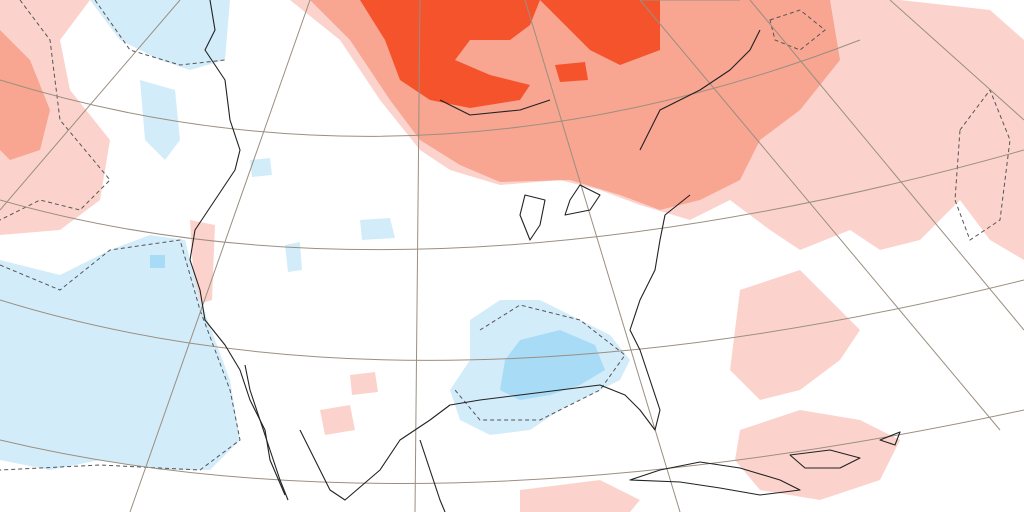 This screenshot has height=512, width=1024. I want to click on strong-warm-anomaly, so click(510, 54).